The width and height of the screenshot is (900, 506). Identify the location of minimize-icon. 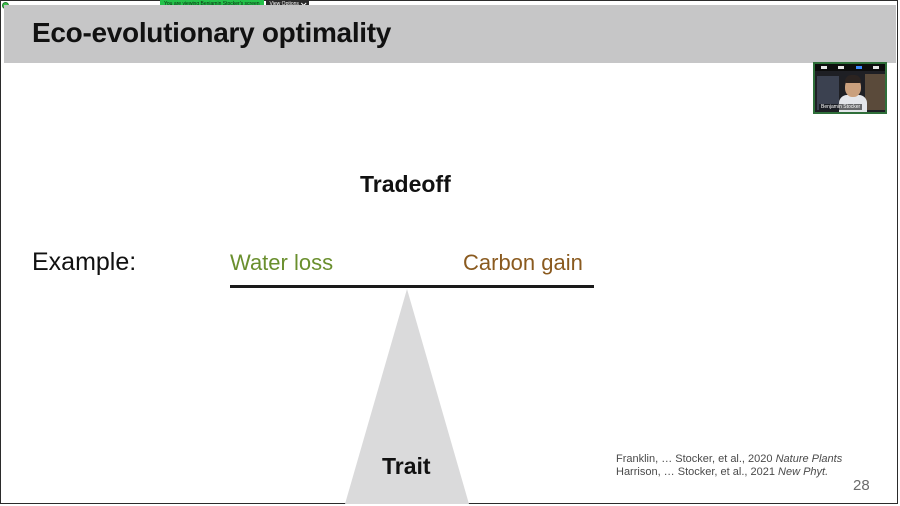
(823, 67).